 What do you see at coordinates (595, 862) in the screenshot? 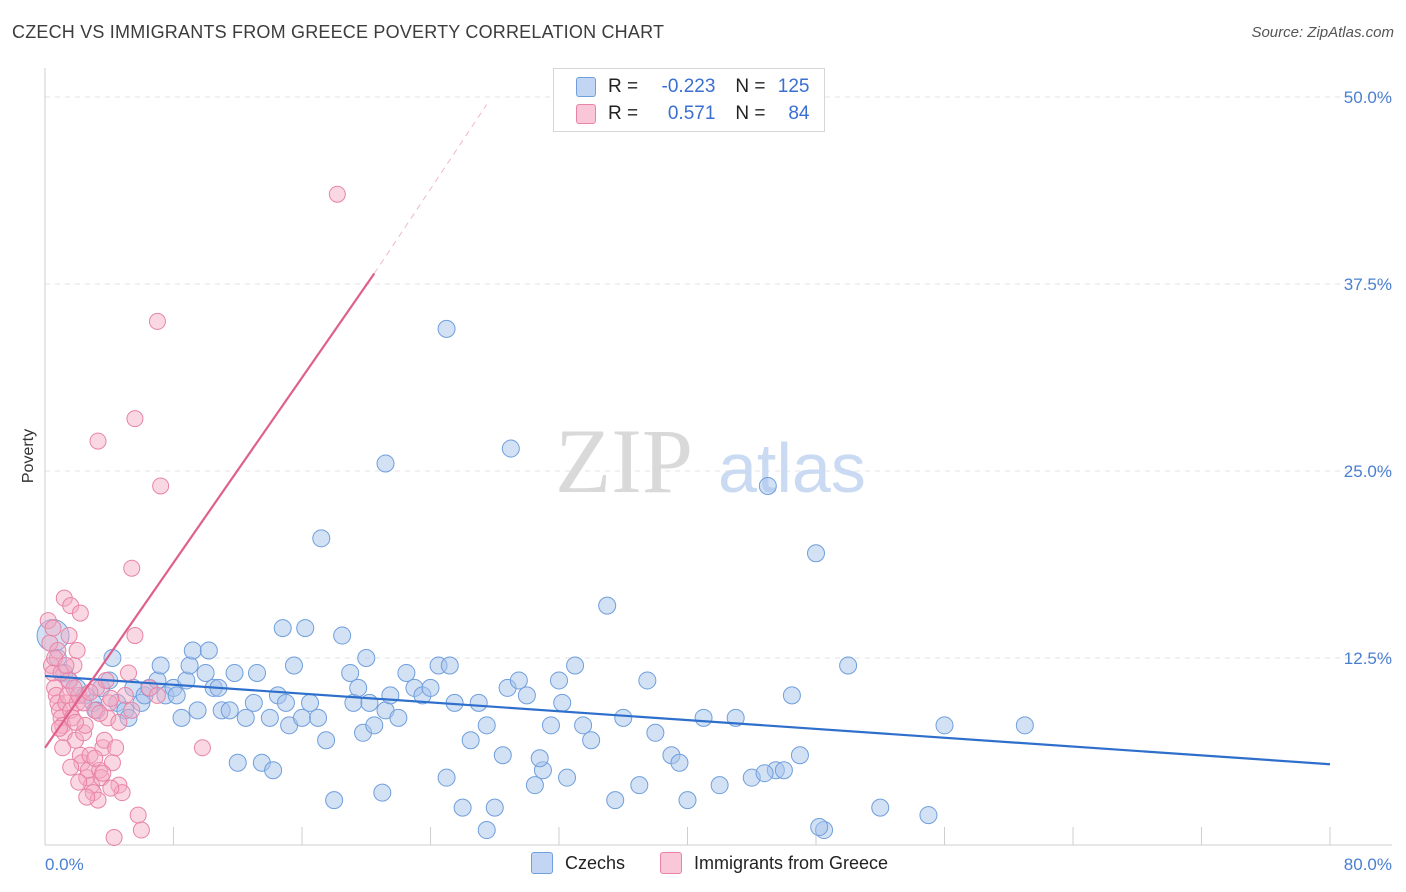
I see `bottom-legend-czech-label: Czechs` at bounding box center [595, 862].